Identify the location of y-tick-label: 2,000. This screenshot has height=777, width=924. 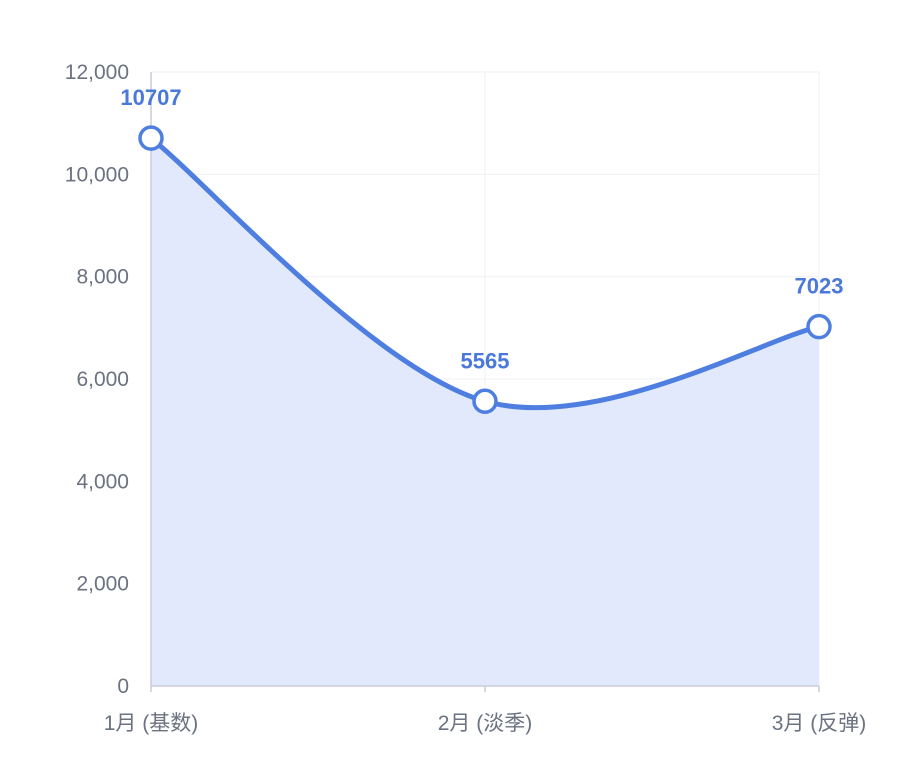
(102, 584).